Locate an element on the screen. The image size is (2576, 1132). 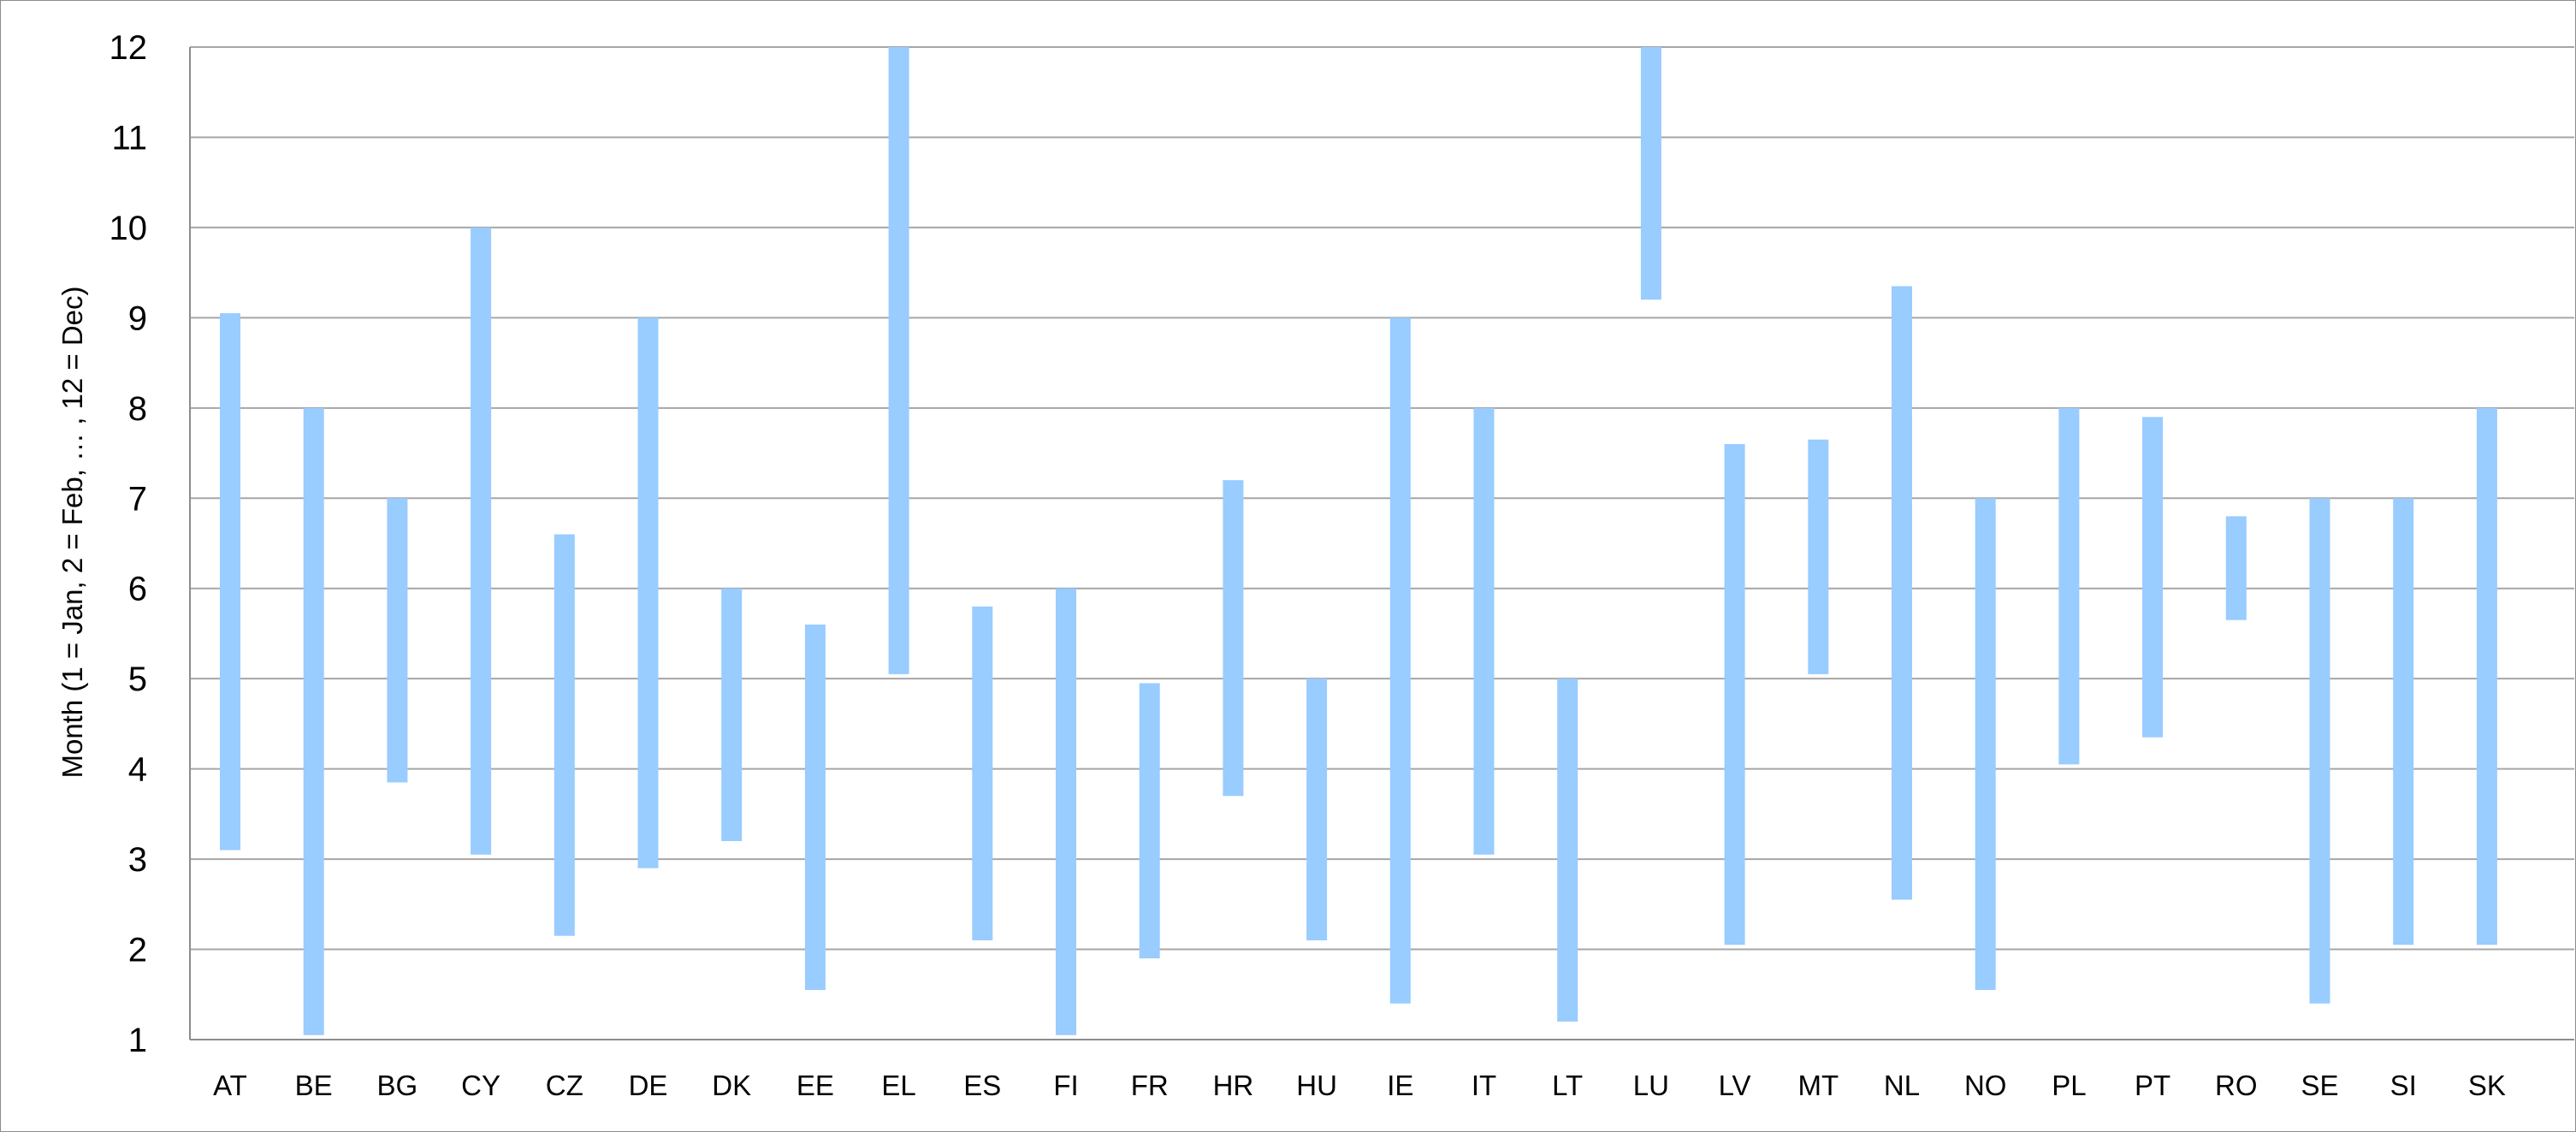
x-tick-ee: EE is located at coordinates (815, 1085).